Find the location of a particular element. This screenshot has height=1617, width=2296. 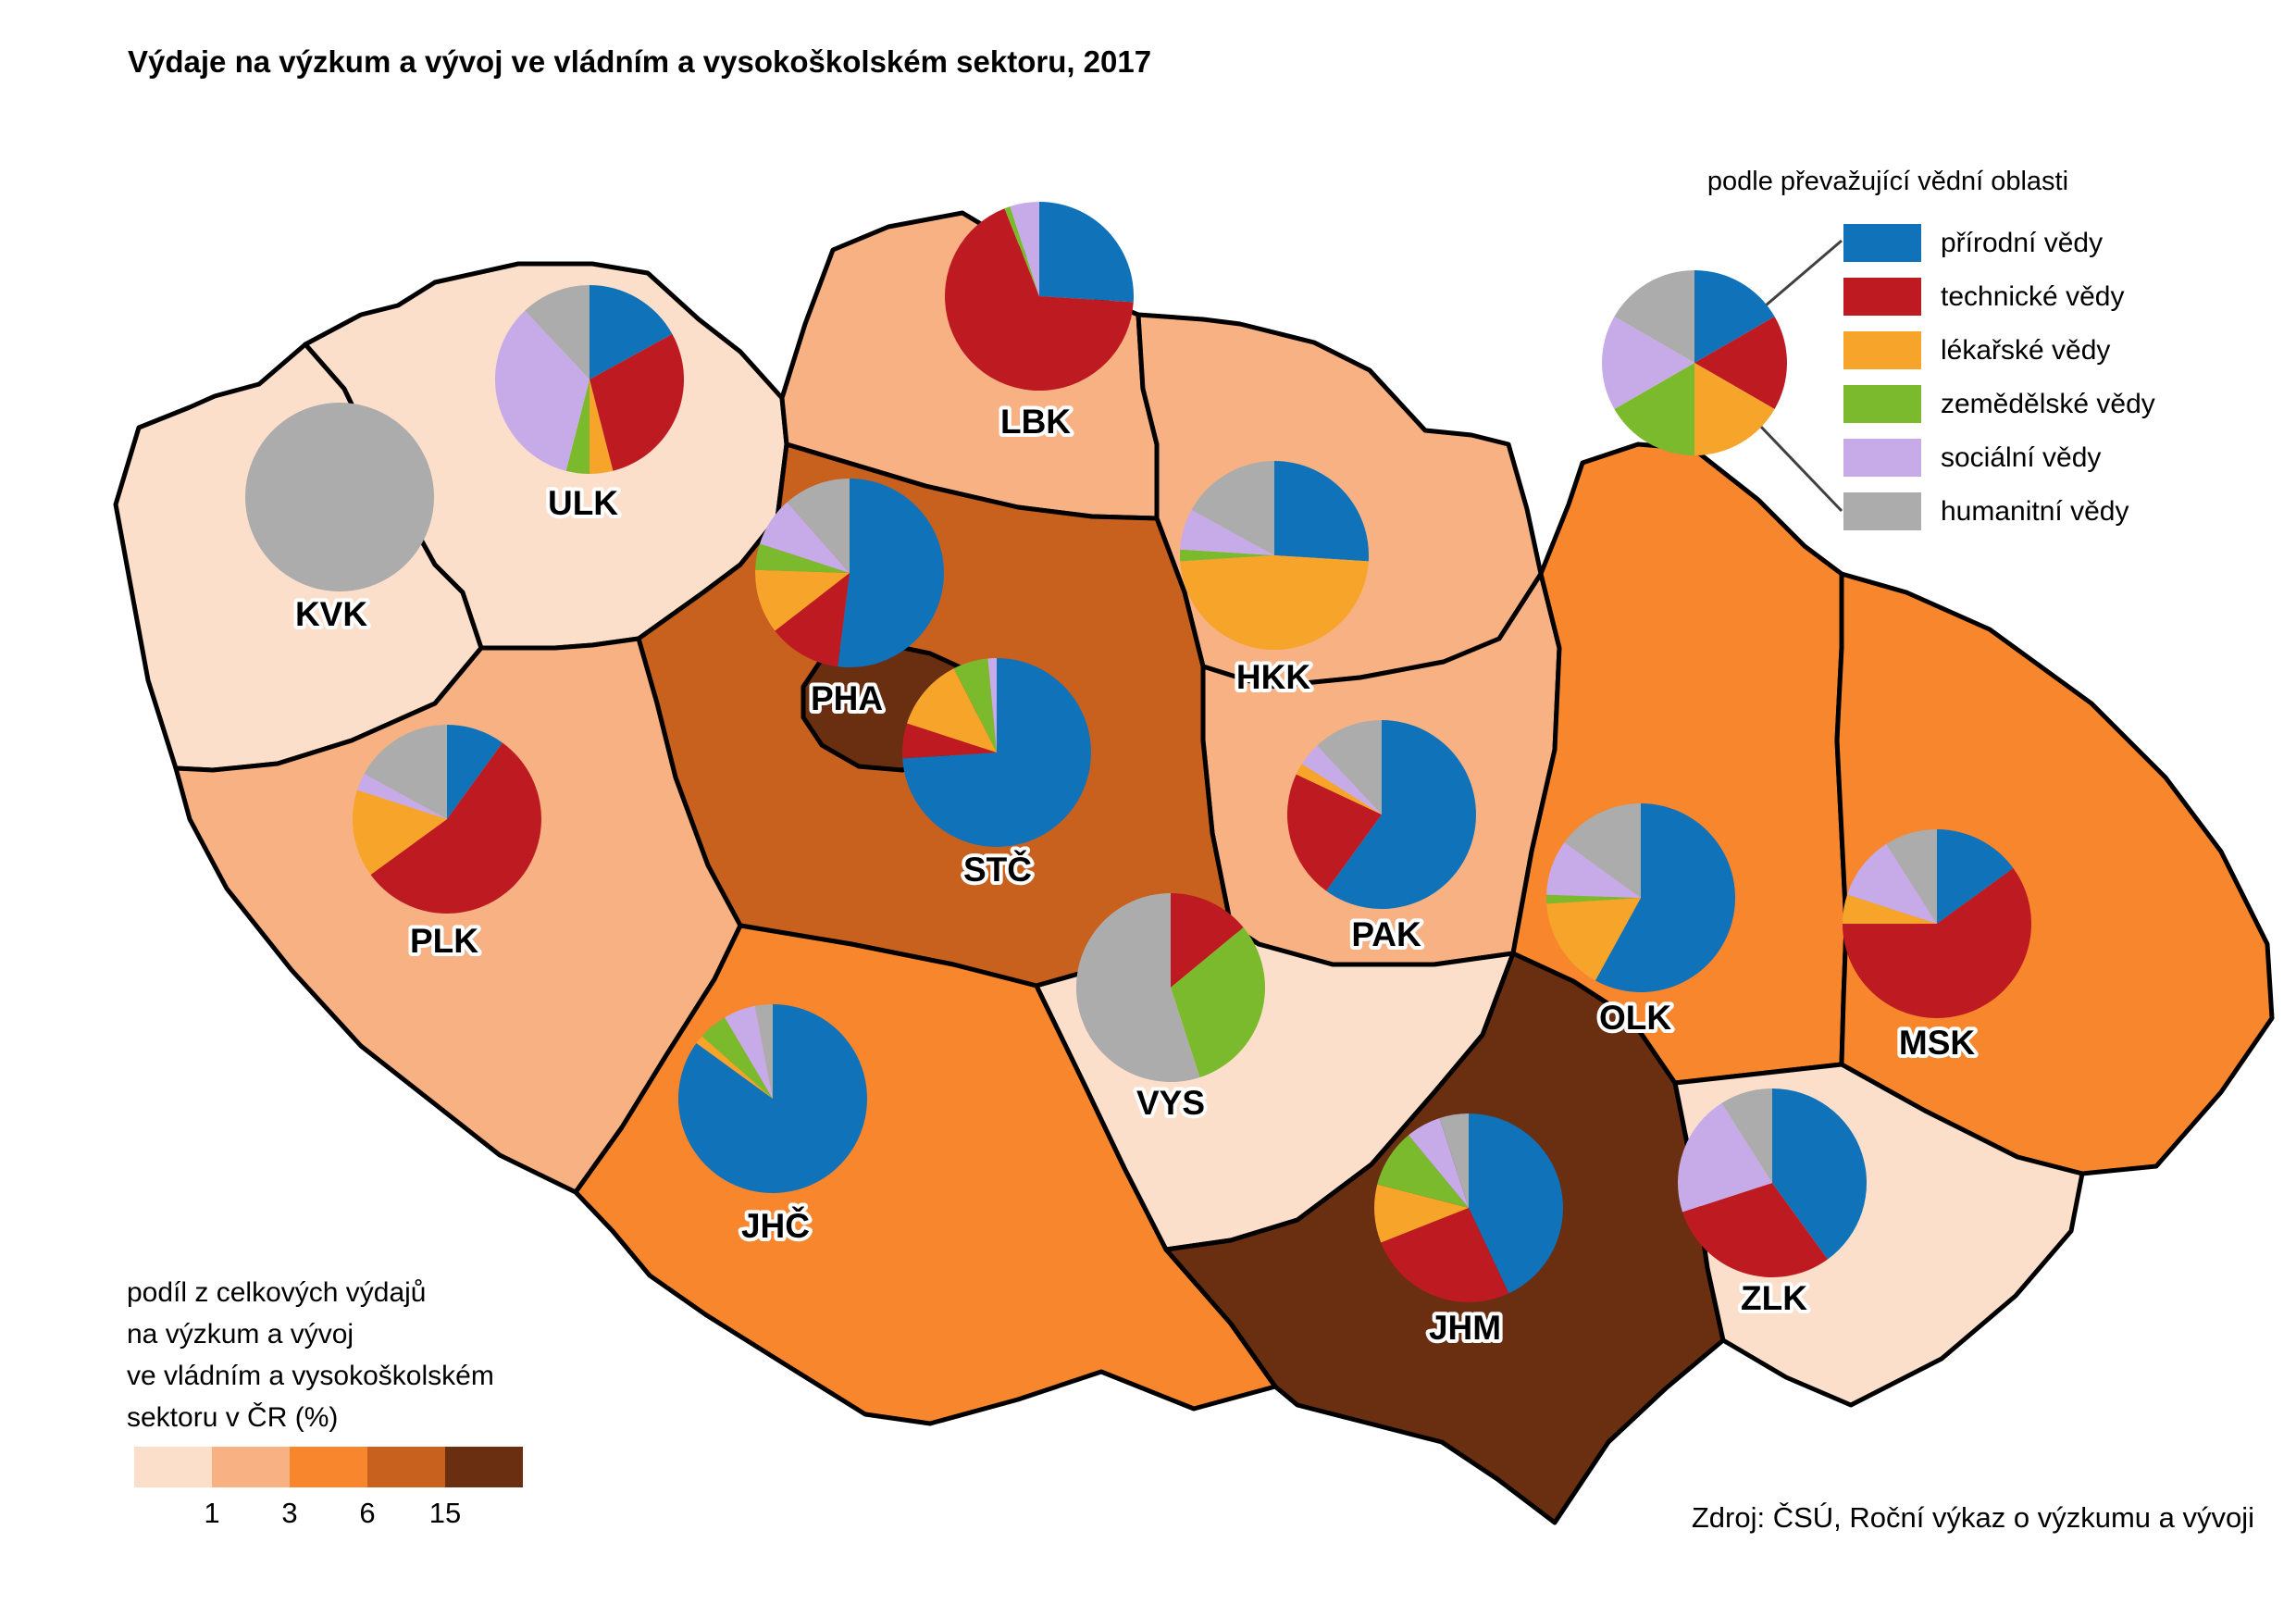

legend-swatch-lekarske is located at coordinates (1882, 350).